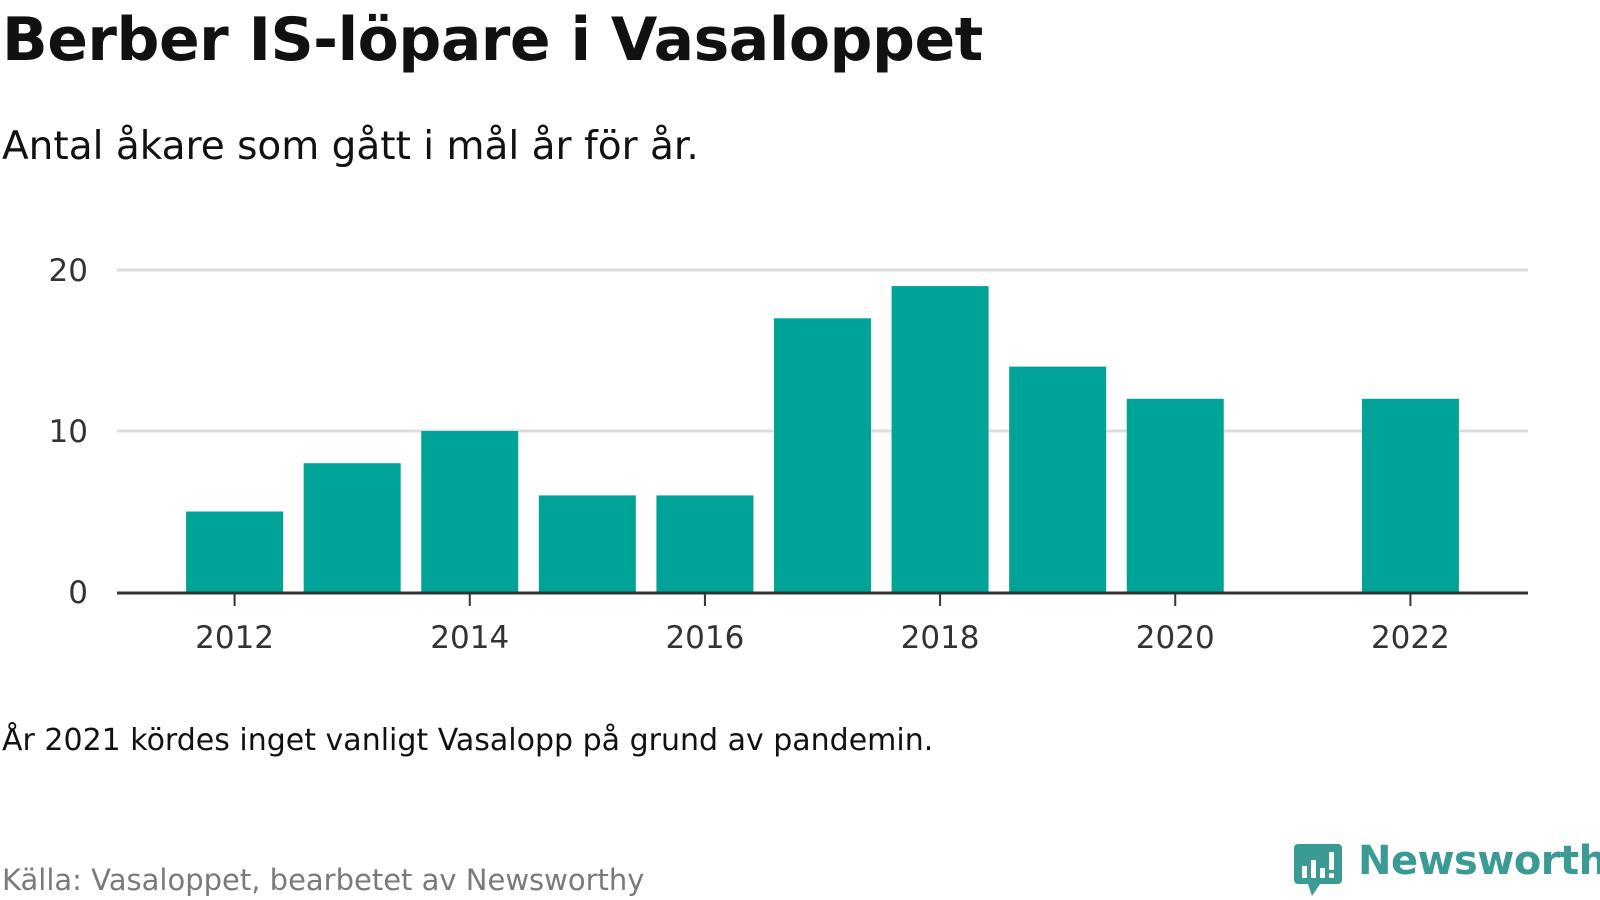  What do you see at coordinates (234, 638) in the screenshot?
I see `x-tick-label: 2012` at bounding box center [234, 638].